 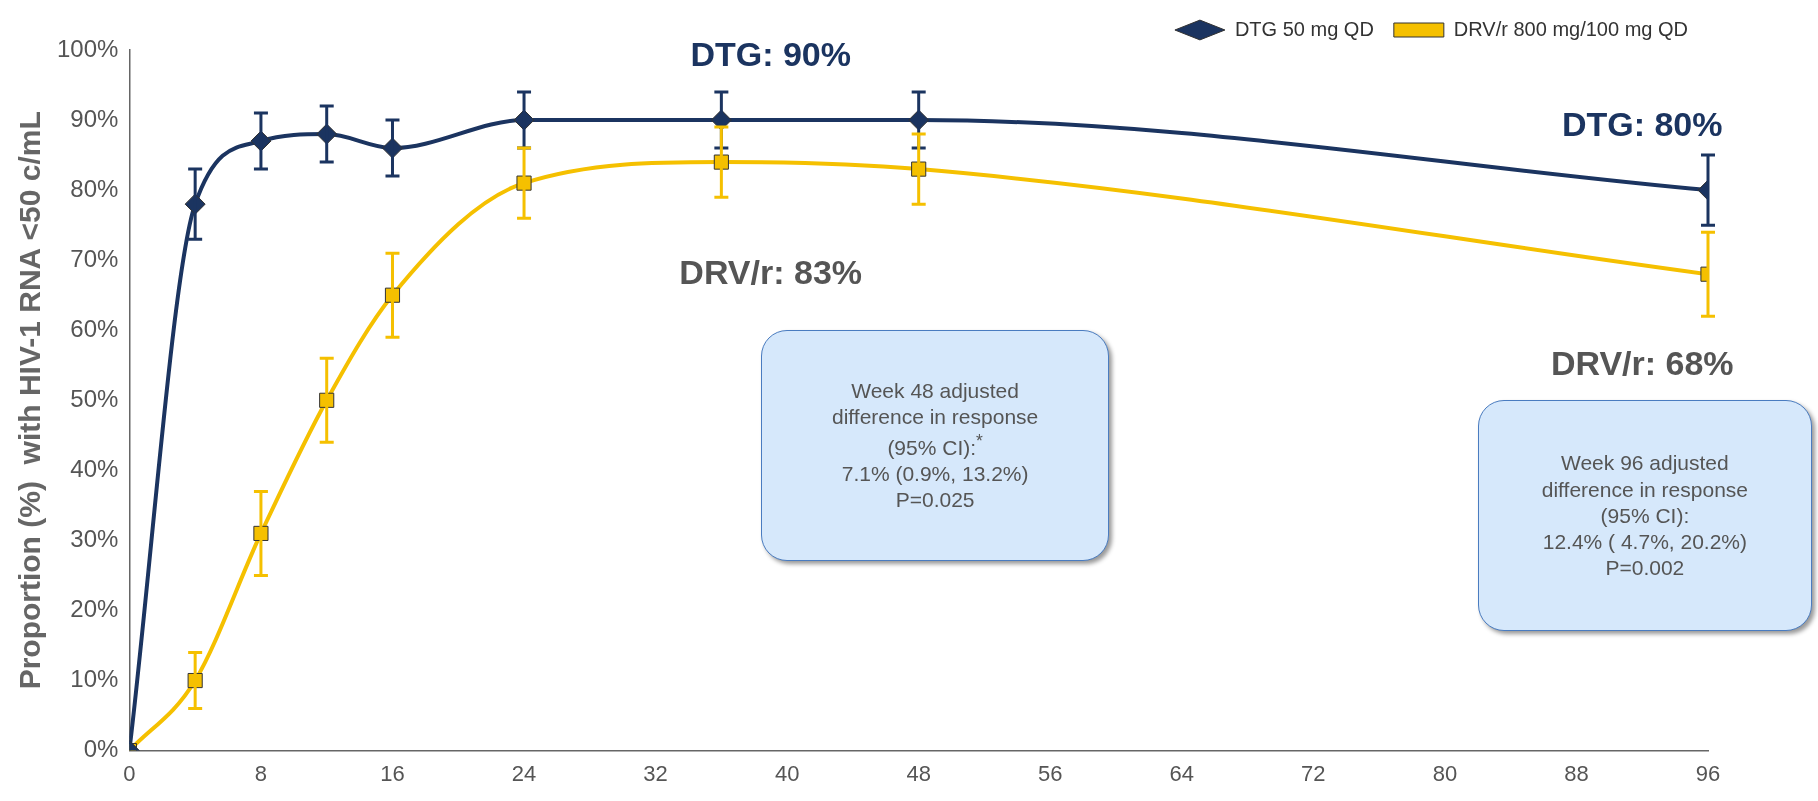 I want to click on y-tick-label: 40%, so click(x=94, y=468).